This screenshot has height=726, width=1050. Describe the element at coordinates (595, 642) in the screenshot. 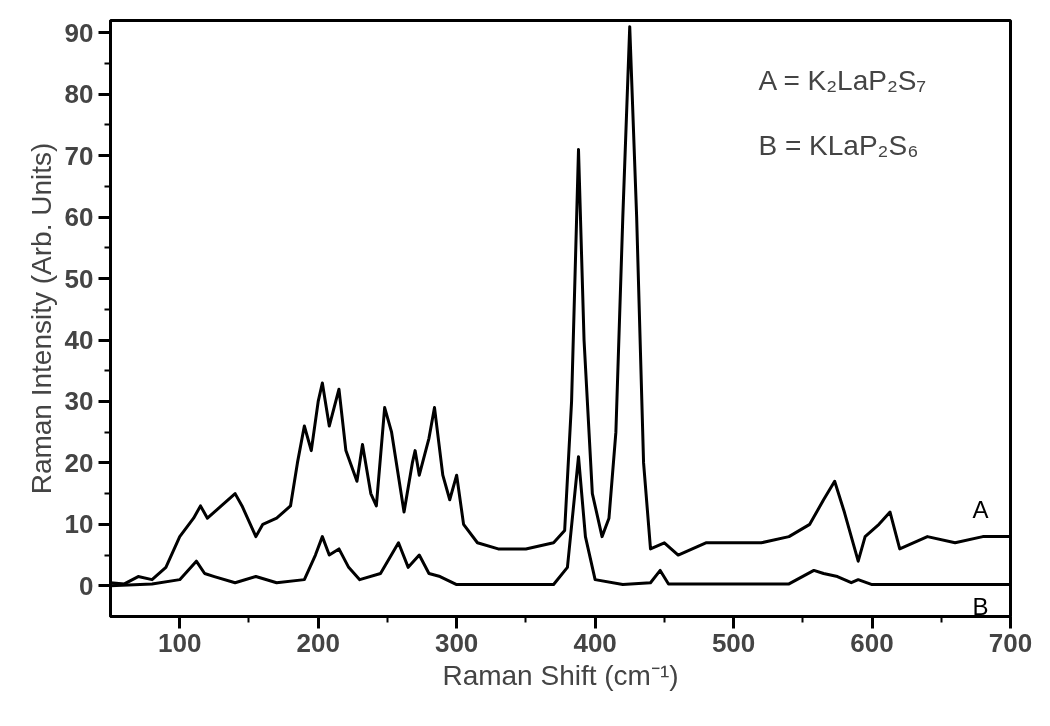

I see `x-tick-label: 400` at that location.